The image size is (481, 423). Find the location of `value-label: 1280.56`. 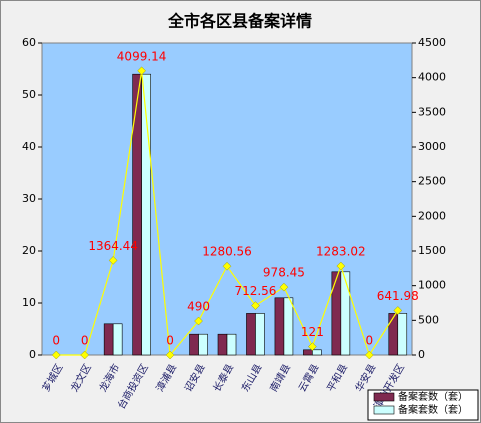

value-label: 1280.56 is located at coordinates (227, 252).